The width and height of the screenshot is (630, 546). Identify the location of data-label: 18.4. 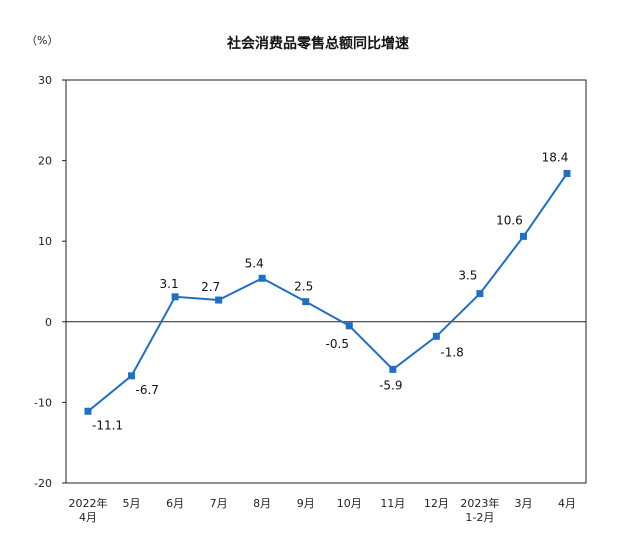
(555, 157).